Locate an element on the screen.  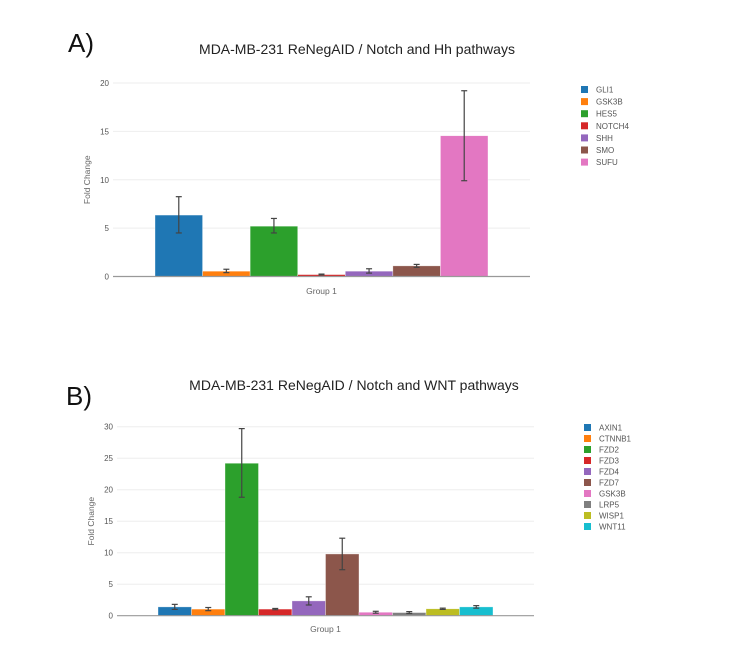
legend-label: SHH is located at coordinates (604, 138).